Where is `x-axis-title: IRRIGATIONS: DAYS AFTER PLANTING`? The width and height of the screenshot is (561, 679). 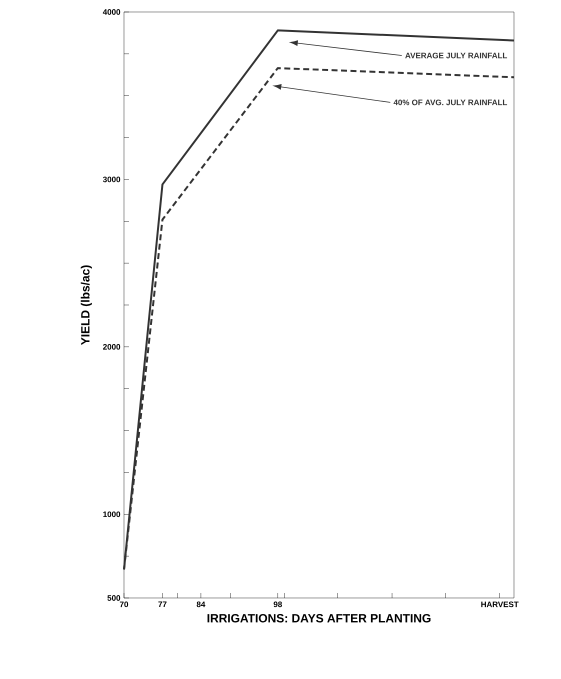
x-axis-title: IRRIGATIONS: DAYS AFTER PLANTING is located at coordinates (319, 618).